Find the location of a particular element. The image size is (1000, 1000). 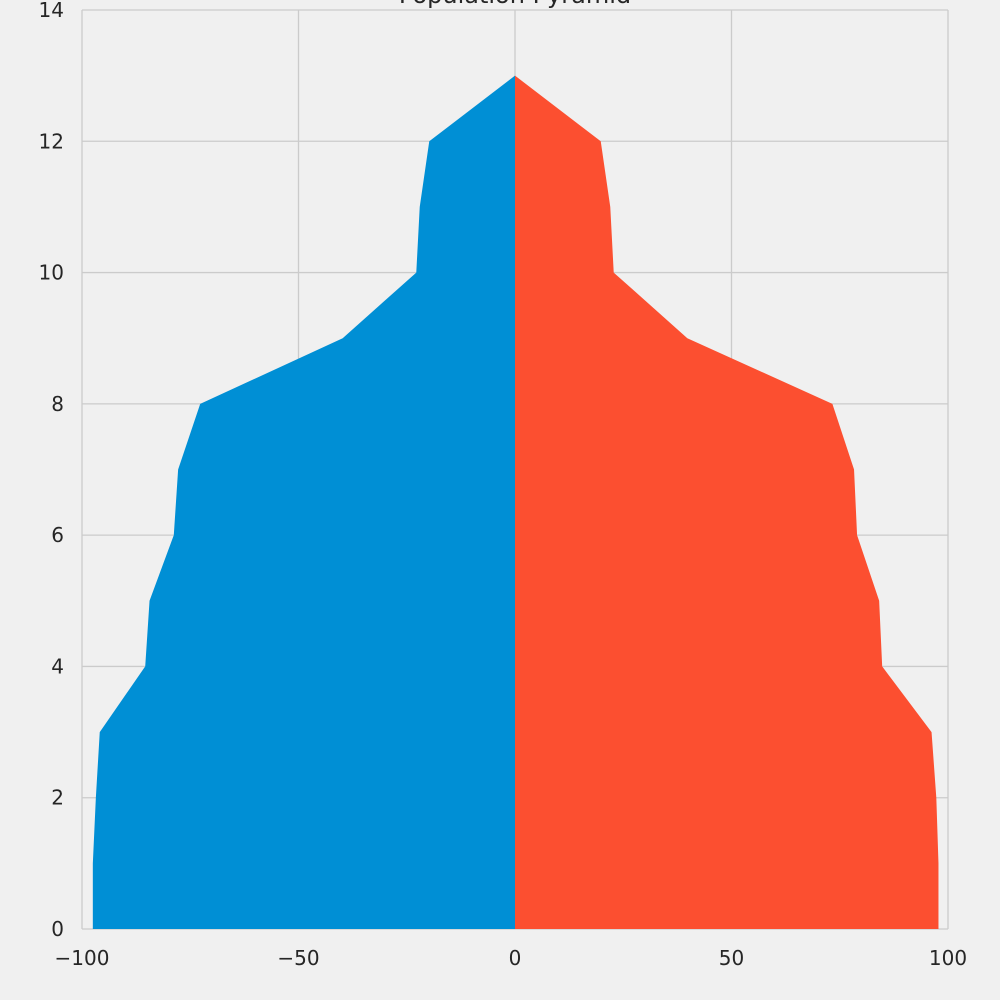

y-tick-label: 14 is located at coordinates (51, 11).